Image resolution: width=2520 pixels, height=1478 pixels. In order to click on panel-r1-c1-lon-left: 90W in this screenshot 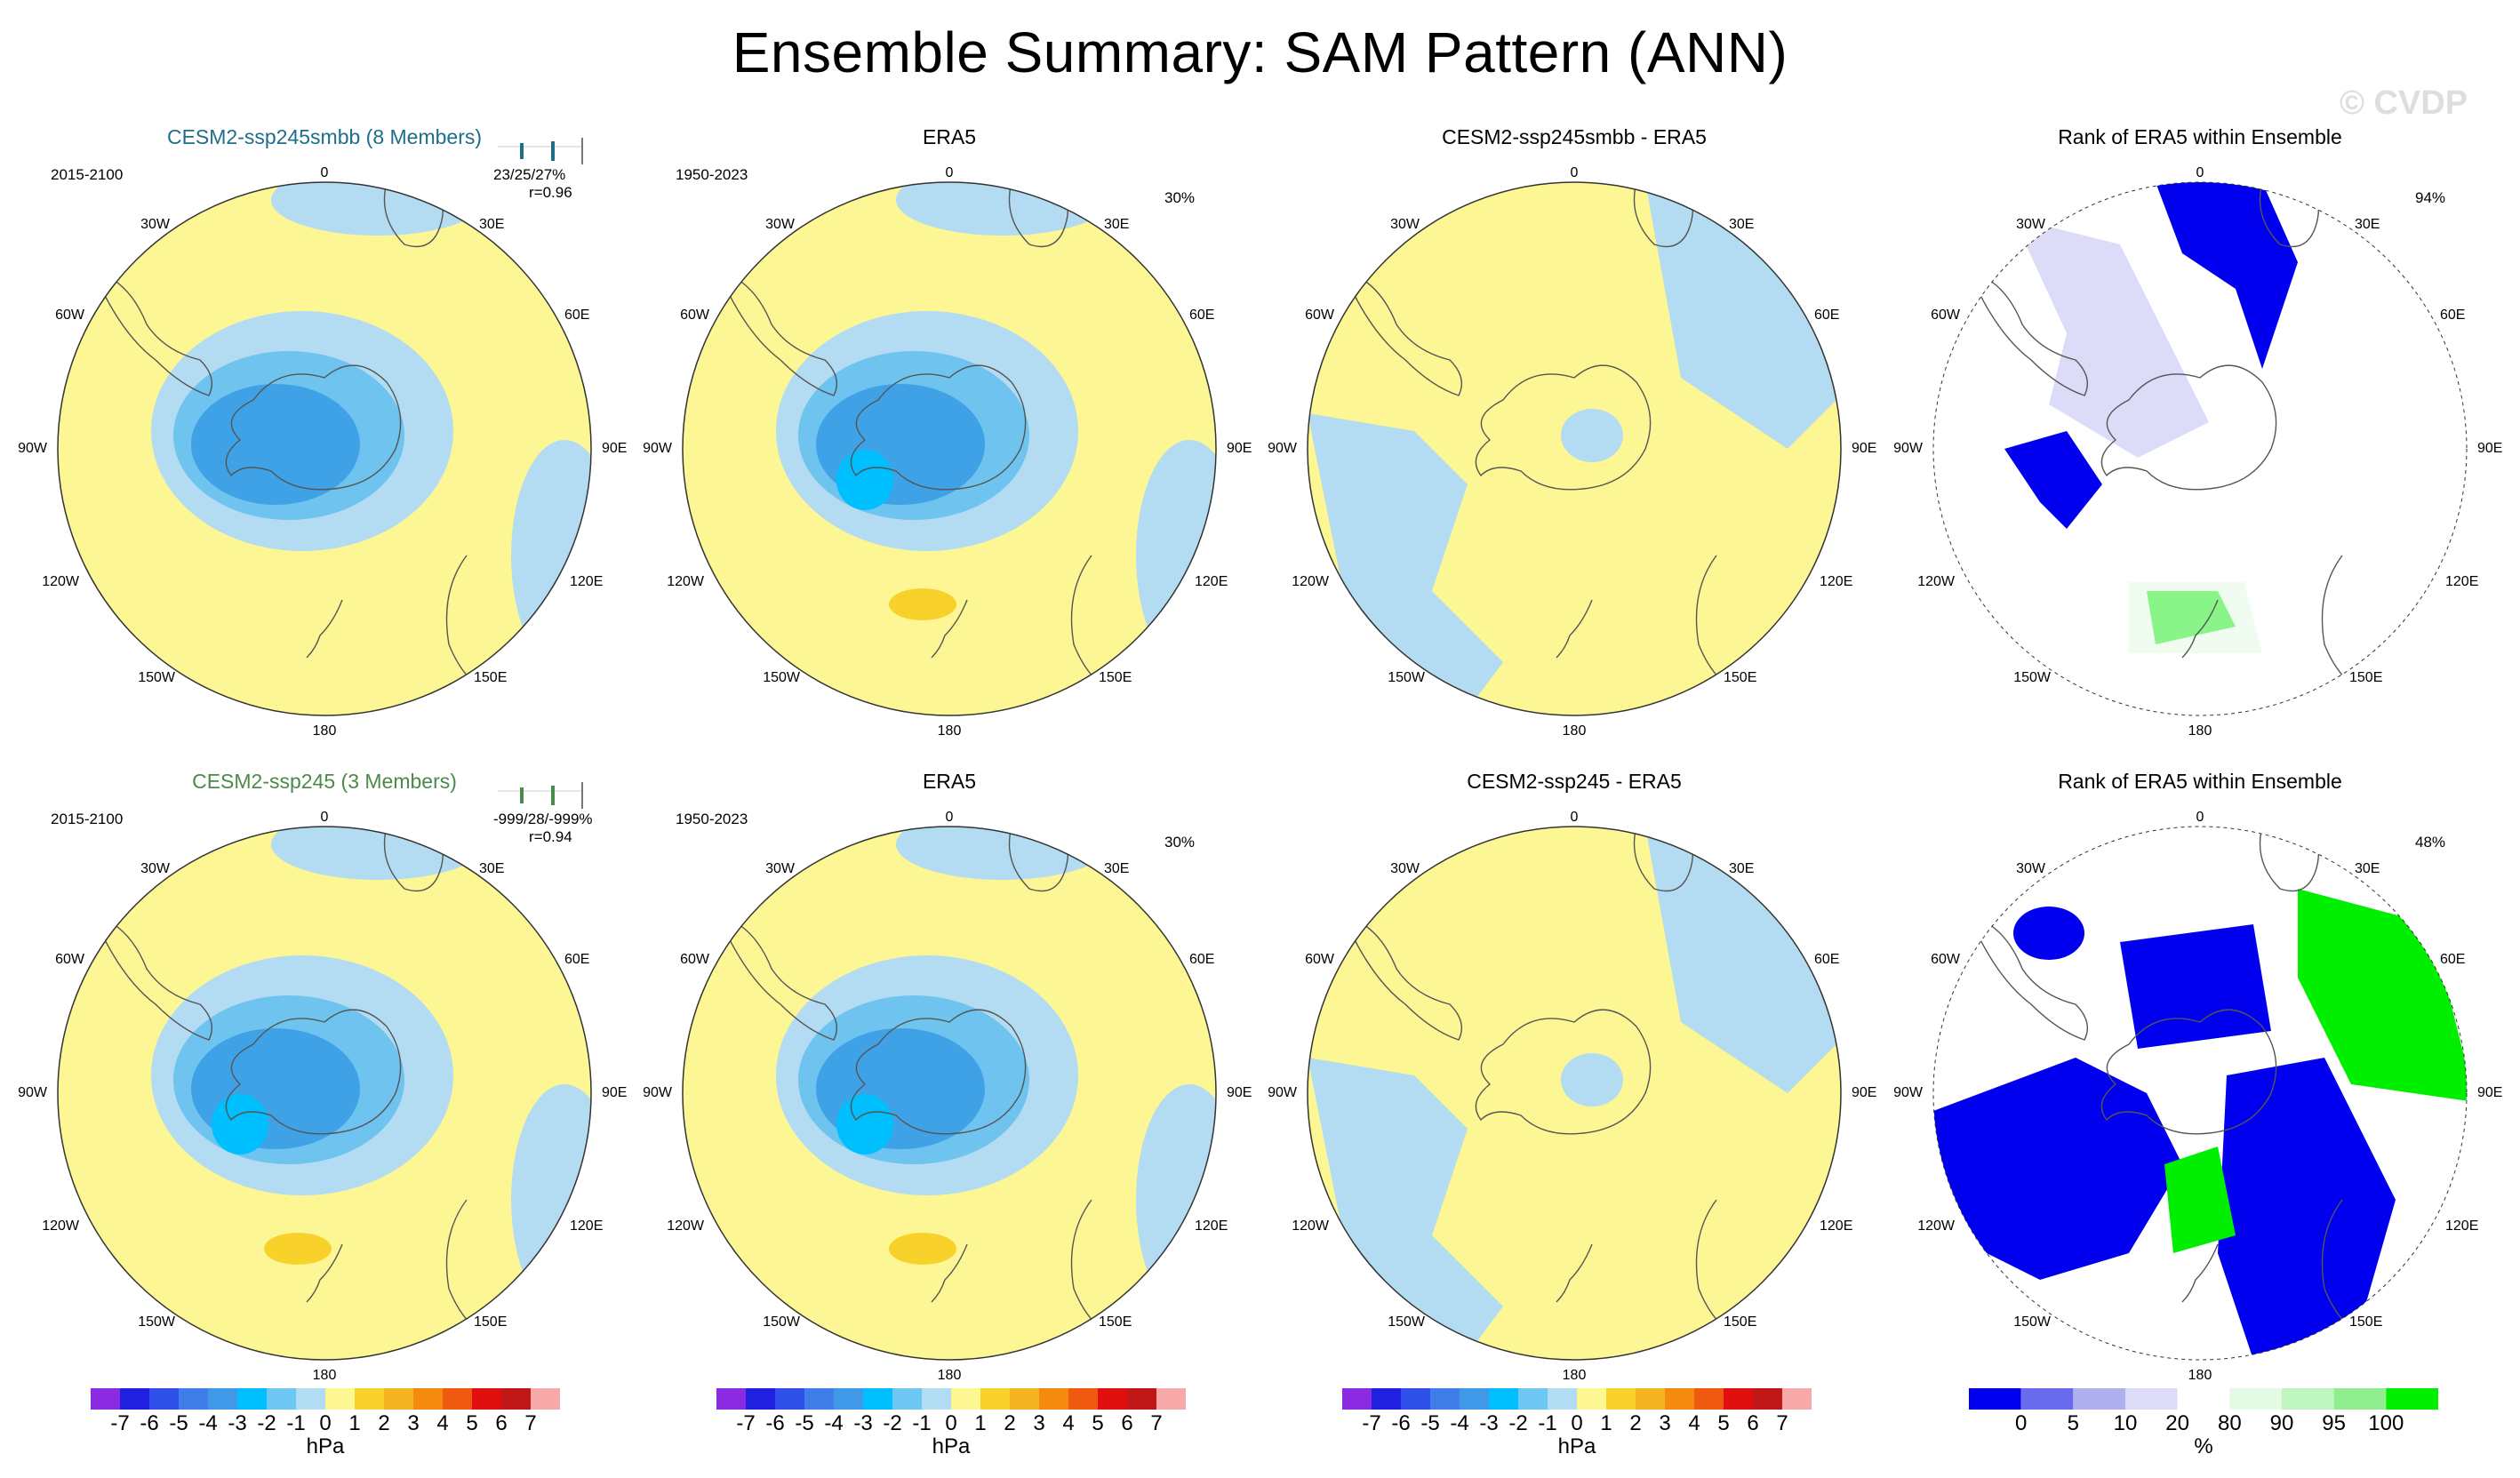, I will do `click(32, 448)`.